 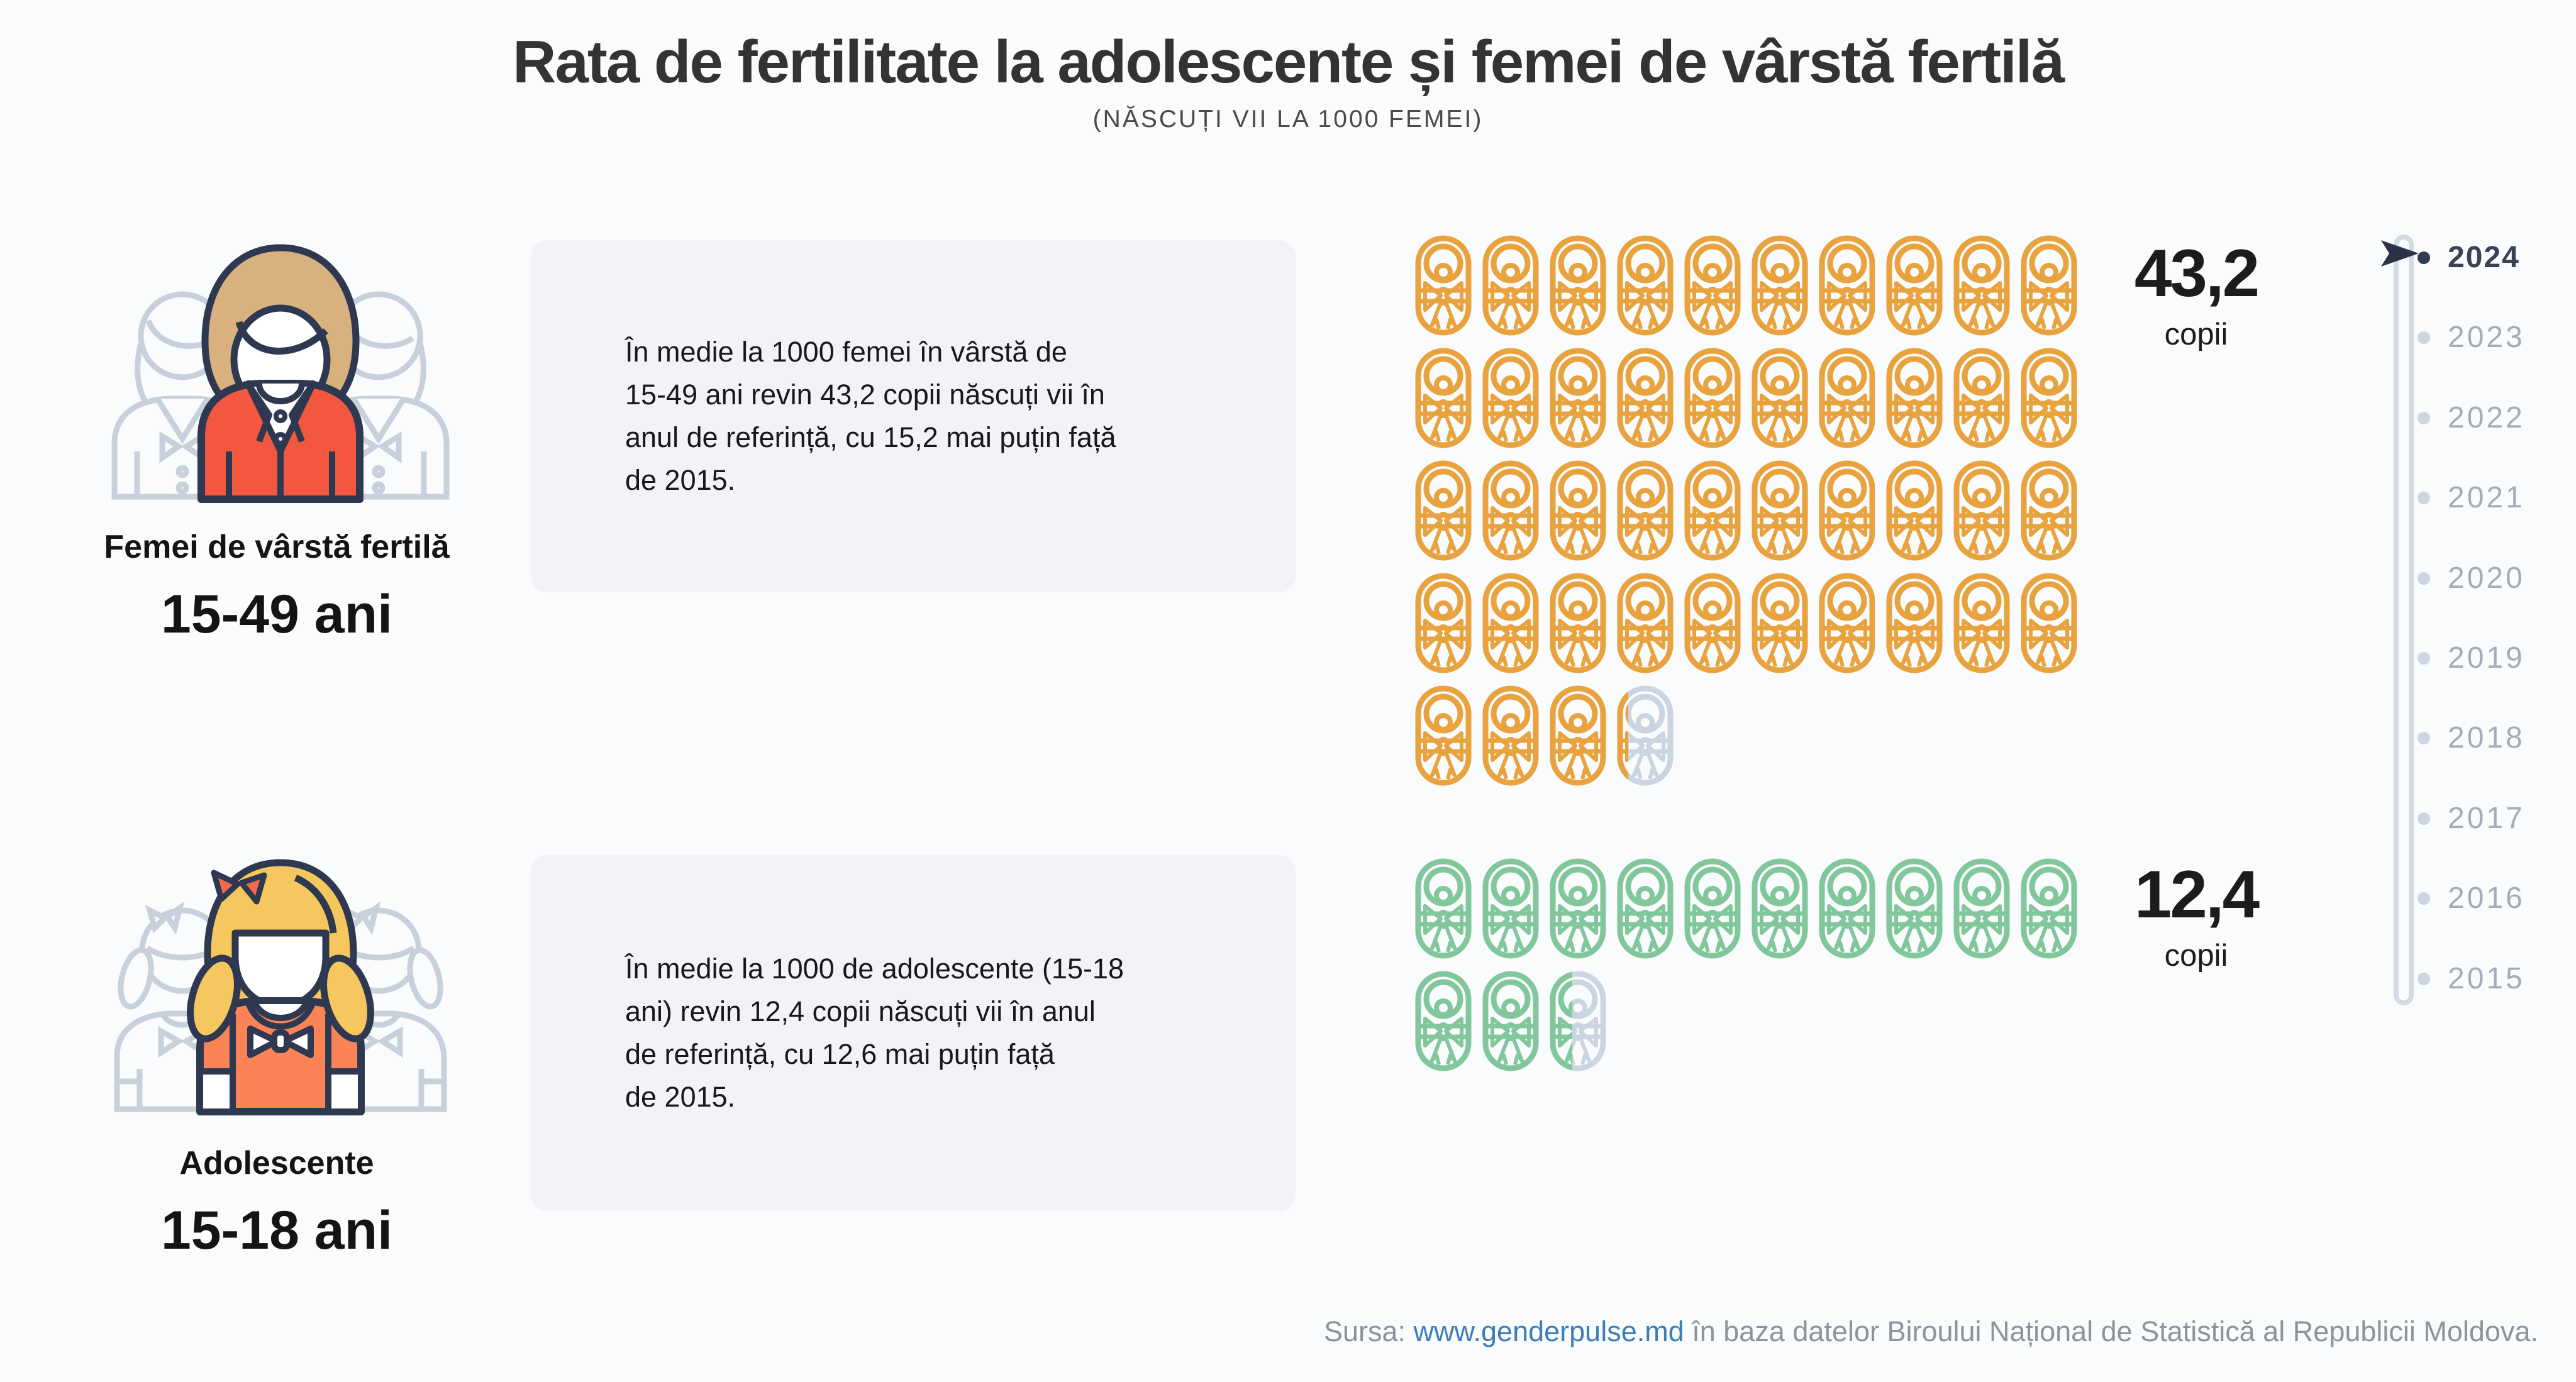 What do you see at coordinates (2197, 894) in the screenshot?
I see `value-number-adolescente: 12,4` at bounding box center [2197, 894].